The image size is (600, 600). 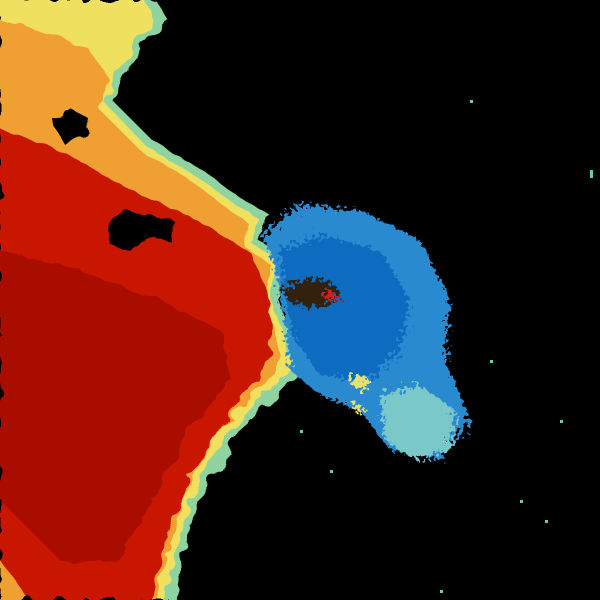 I want to click on precip-east, so click(x=366, y=332).